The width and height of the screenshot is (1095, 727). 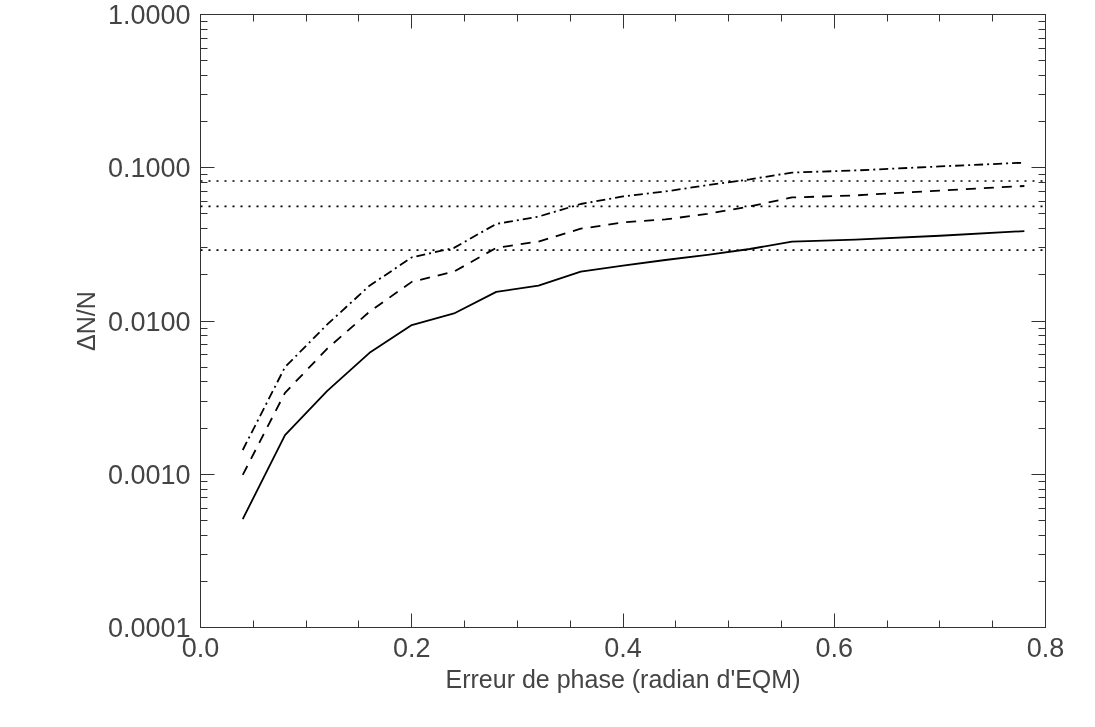 I want to click on y-tick-label: 1.0000, so click(x=149, y=15).